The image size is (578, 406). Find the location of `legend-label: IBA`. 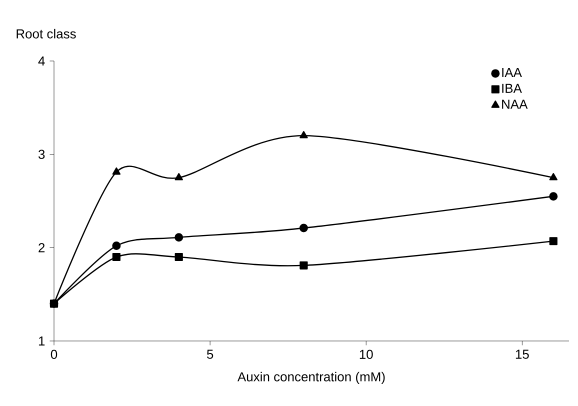

legend-label: IBA is located at coordinates (512, 88).